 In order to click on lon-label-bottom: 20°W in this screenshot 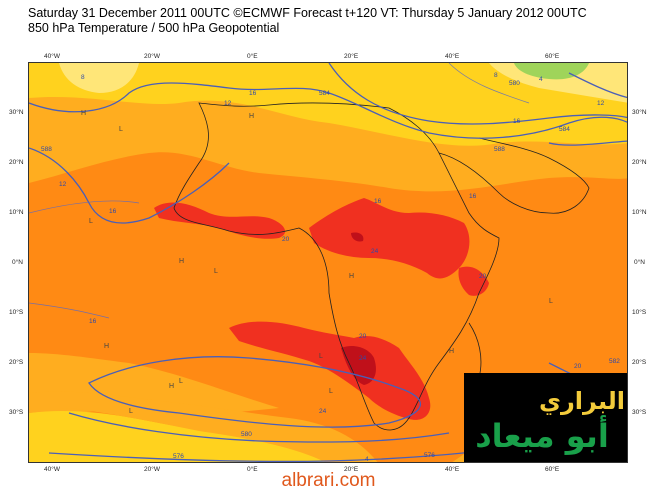, I will do `click(152, 469)`.